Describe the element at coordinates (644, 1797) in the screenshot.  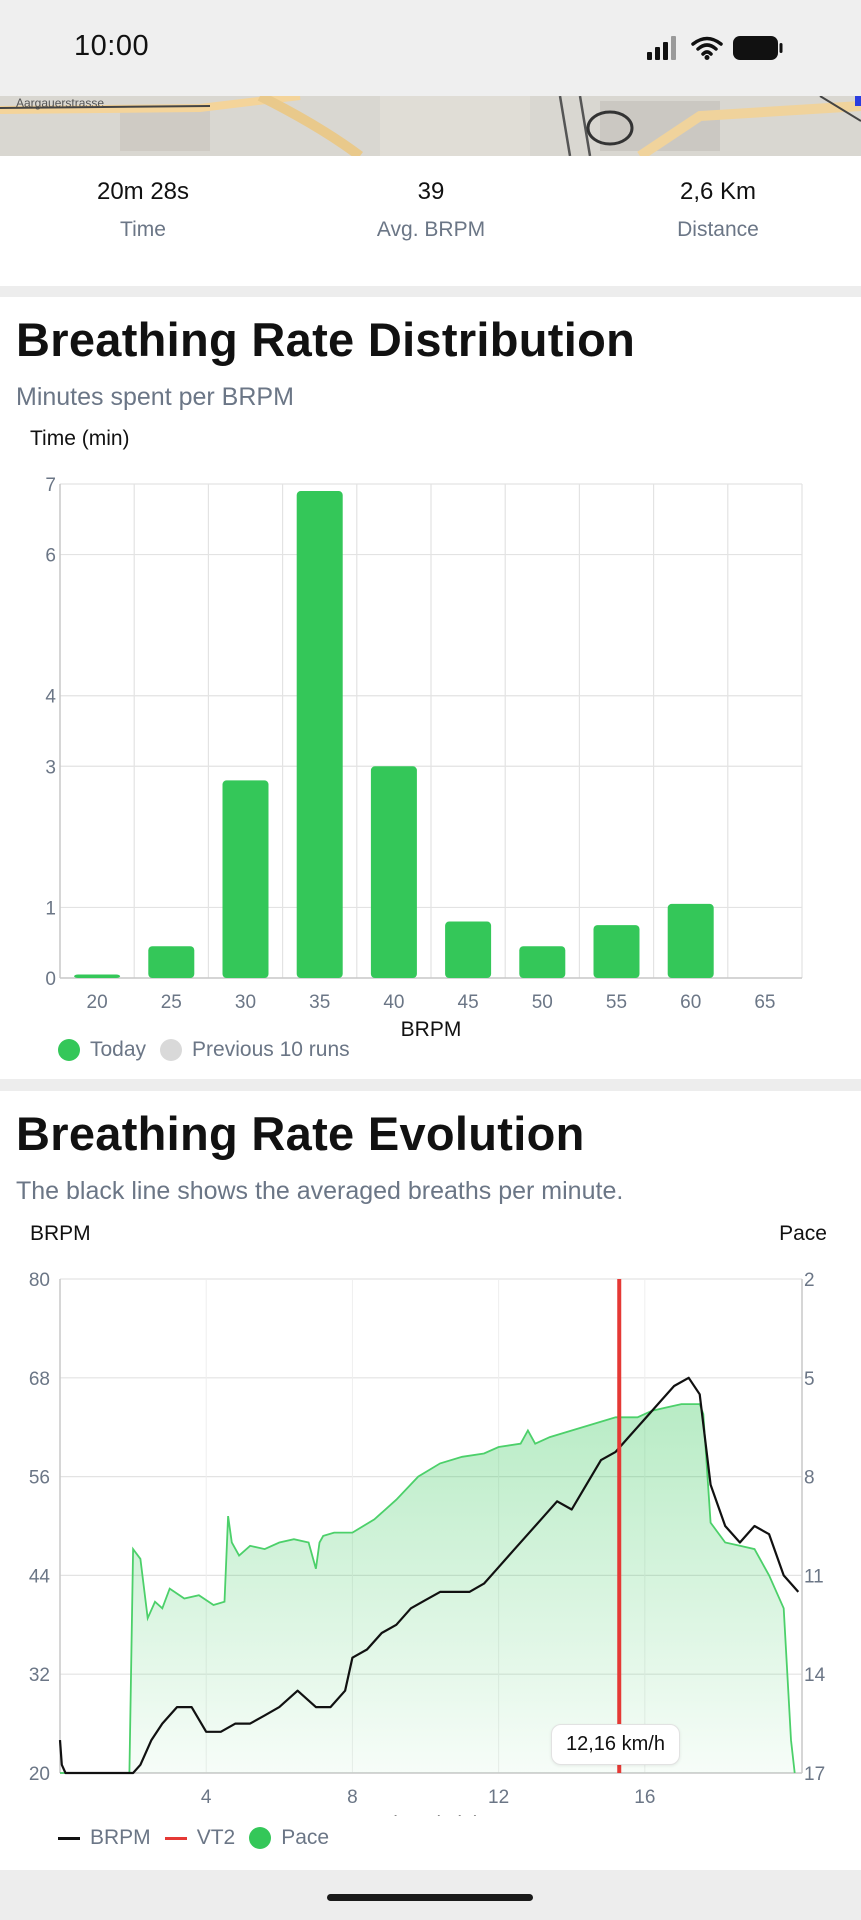
I see `evolution-x-tick-label: 16` at that location.